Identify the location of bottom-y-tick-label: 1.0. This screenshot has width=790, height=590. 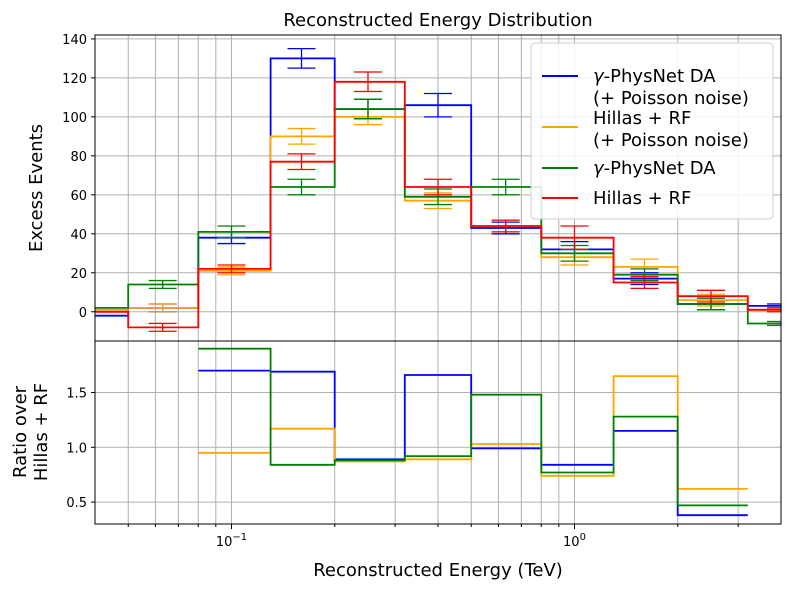
(76, 448).